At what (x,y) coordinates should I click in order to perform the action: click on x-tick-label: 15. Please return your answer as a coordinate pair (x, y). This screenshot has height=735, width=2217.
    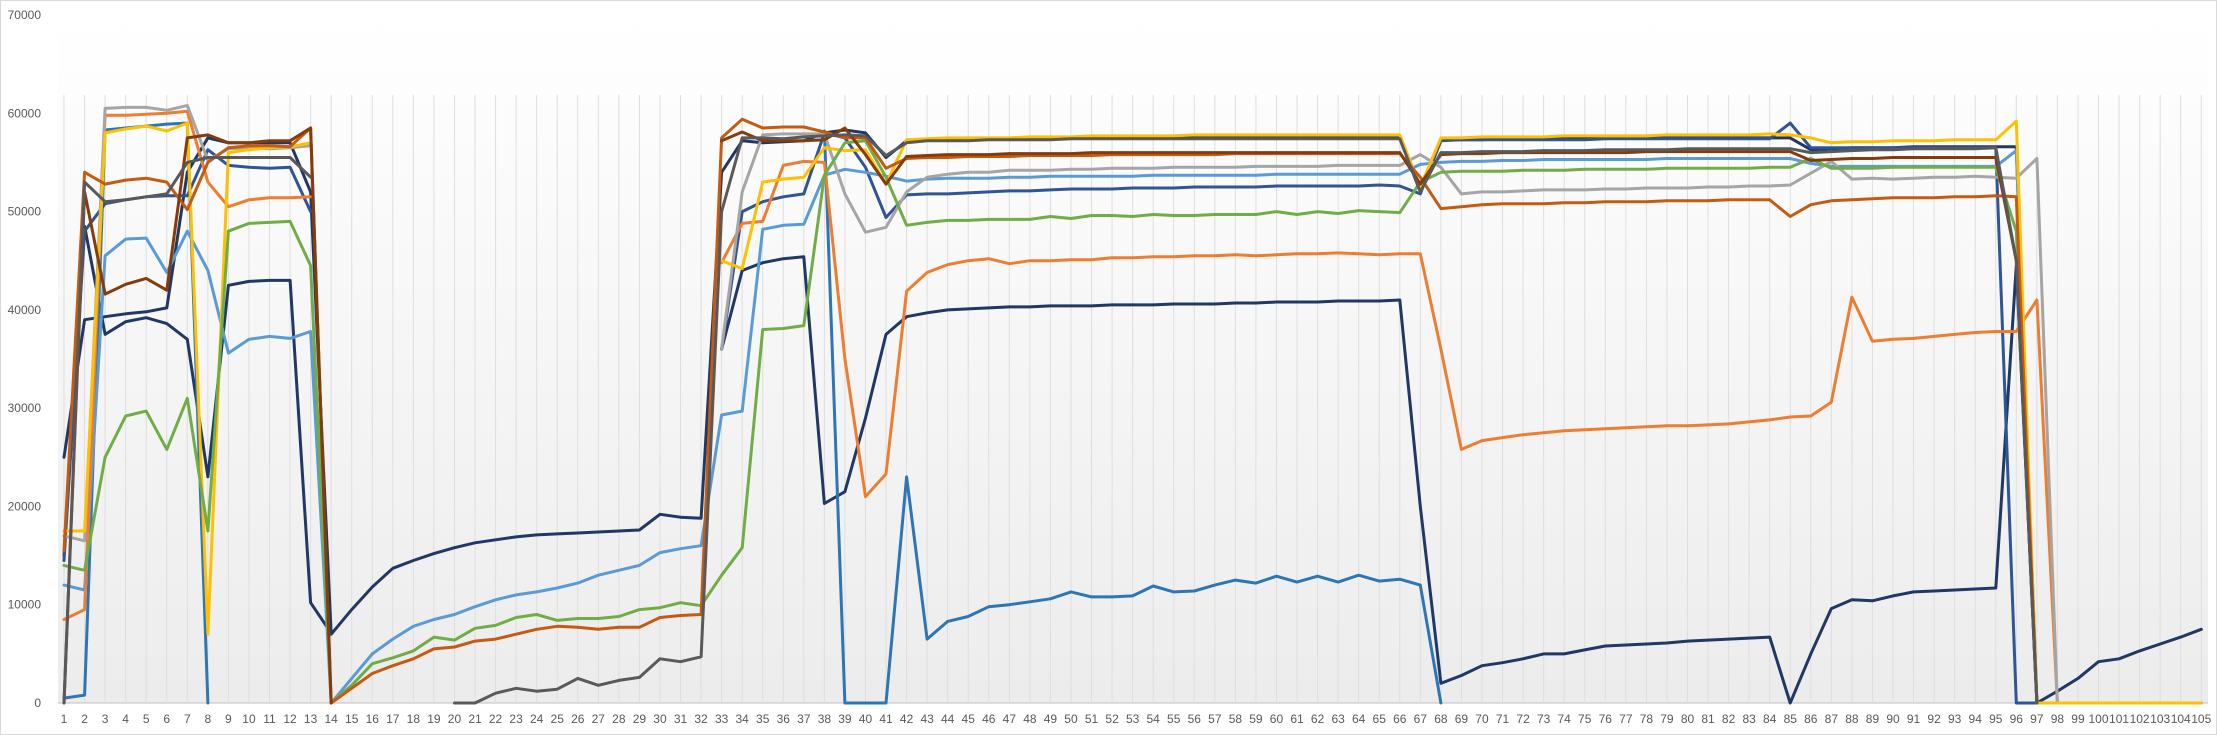
    Looking at the image, I should click on (352, 719).